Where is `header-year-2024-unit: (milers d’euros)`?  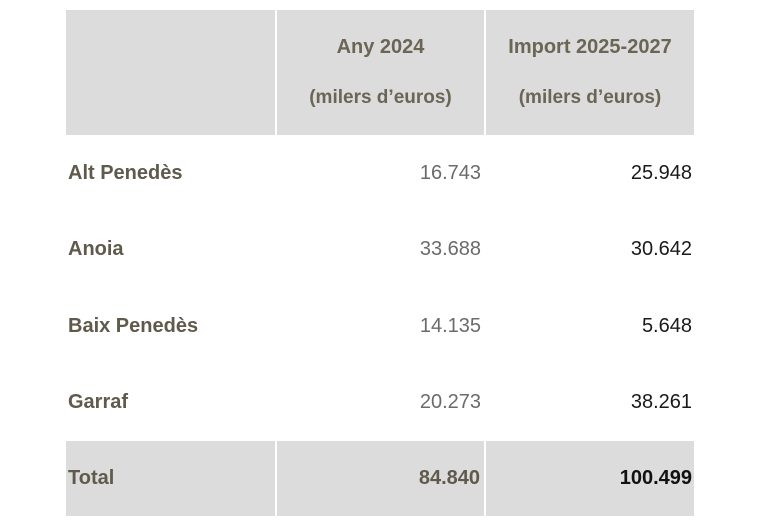
header-year-2024-unit: (milers d’euros) is located at coordinates (380, 97).